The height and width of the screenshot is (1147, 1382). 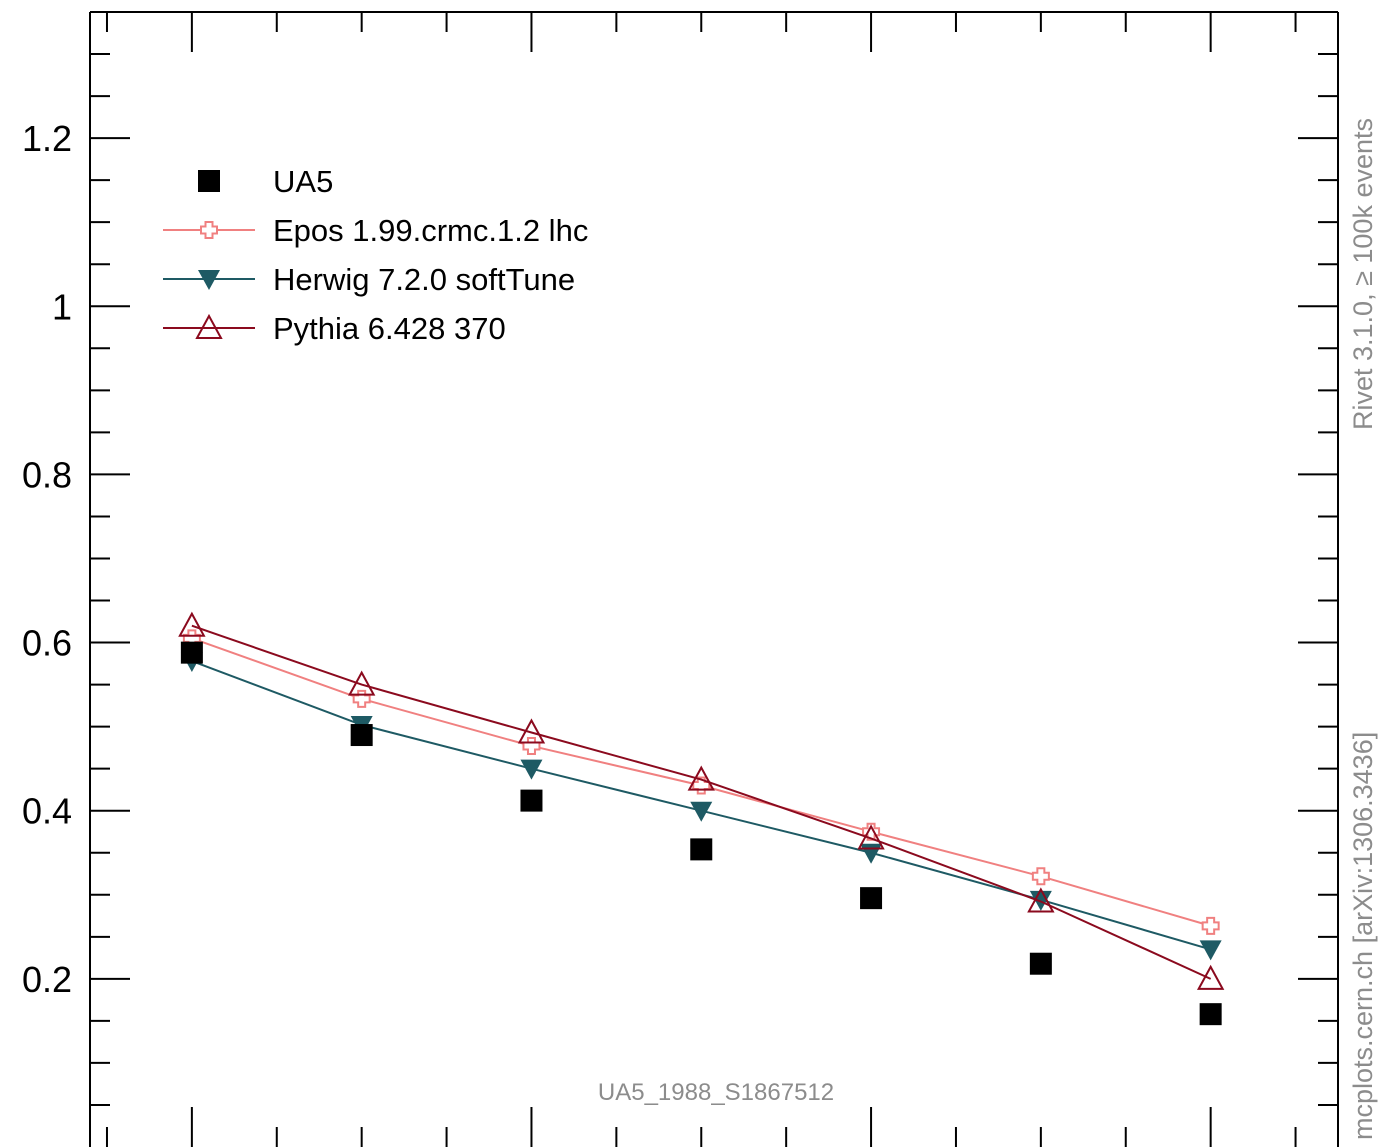 What do you see at coordinates (47, 643) in the screenshot?
I see `y-tick-label: 0.6` at bounding box center [47, 643].